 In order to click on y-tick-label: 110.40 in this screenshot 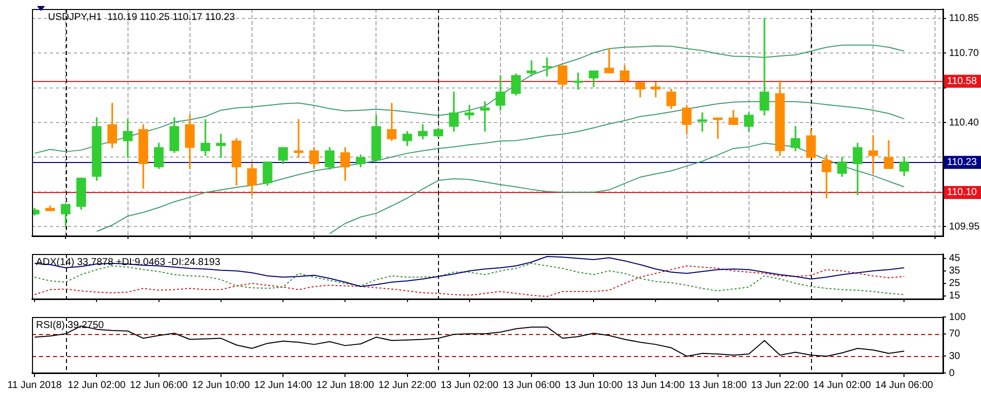, I will do `click(964, 122)`.